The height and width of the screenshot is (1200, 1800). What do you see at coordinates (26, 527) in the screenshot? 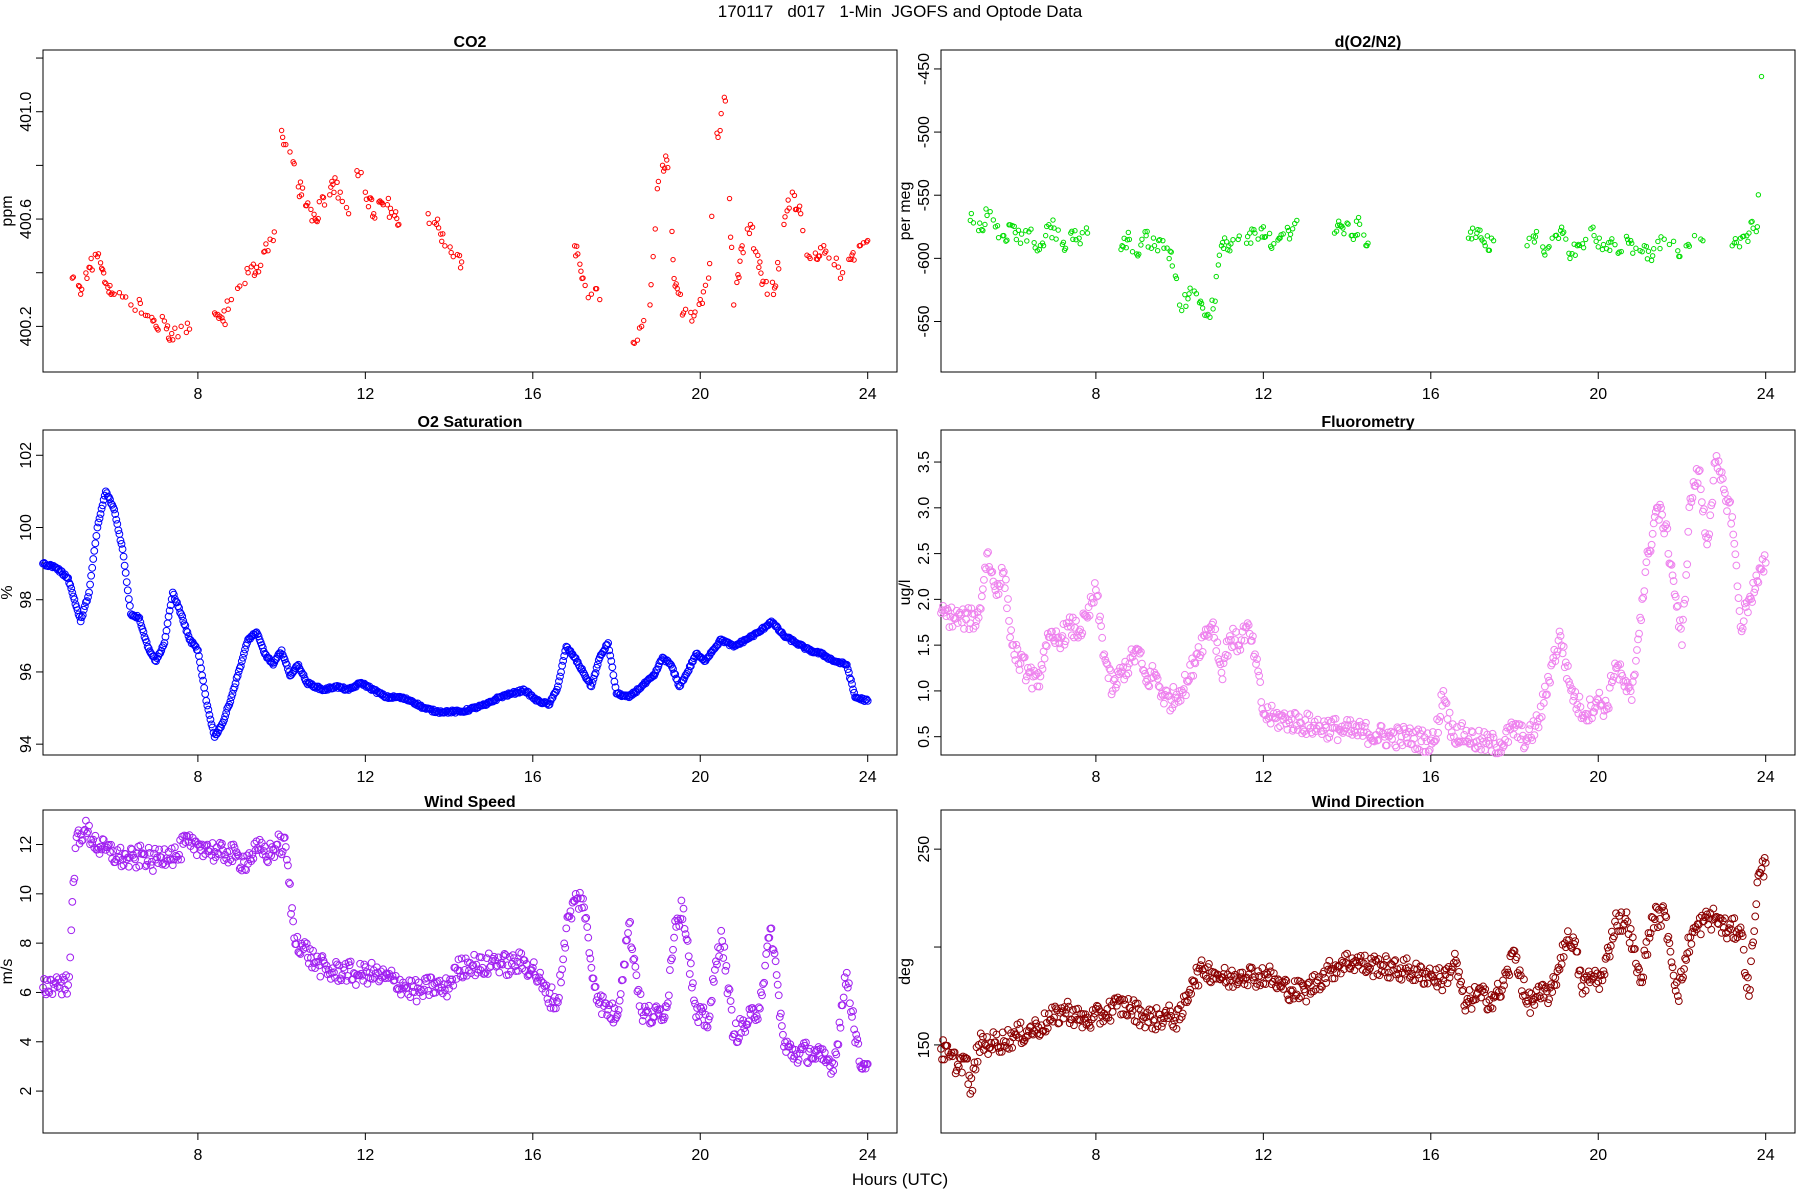
I see `y-tick-label: 100` at bounding box center [26, 527].